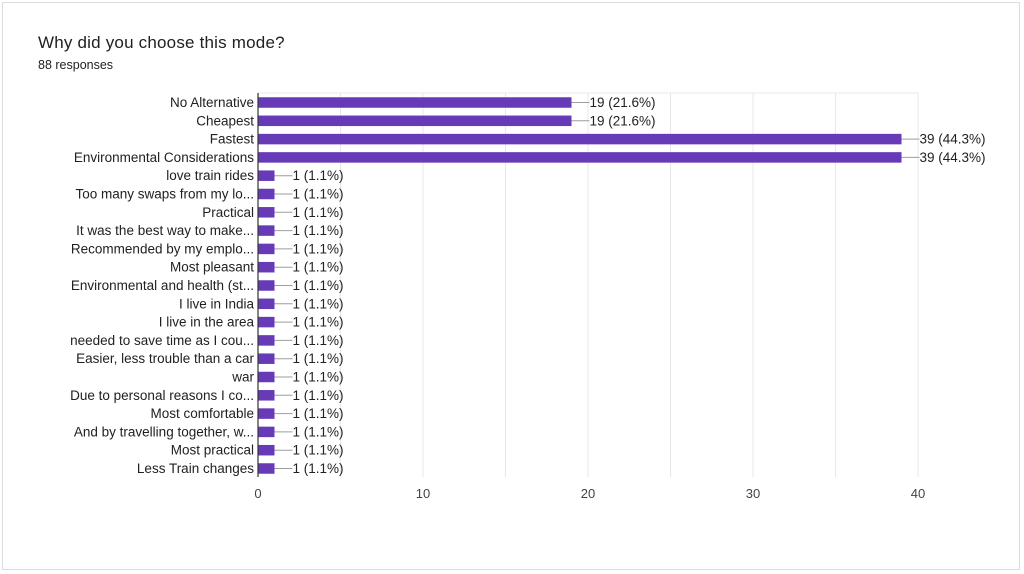 This screenshot has width=1024, height=574. Describe the element at coordinates (918, 493) in the screenshot. I see `x-tick-label: 40` at that location.